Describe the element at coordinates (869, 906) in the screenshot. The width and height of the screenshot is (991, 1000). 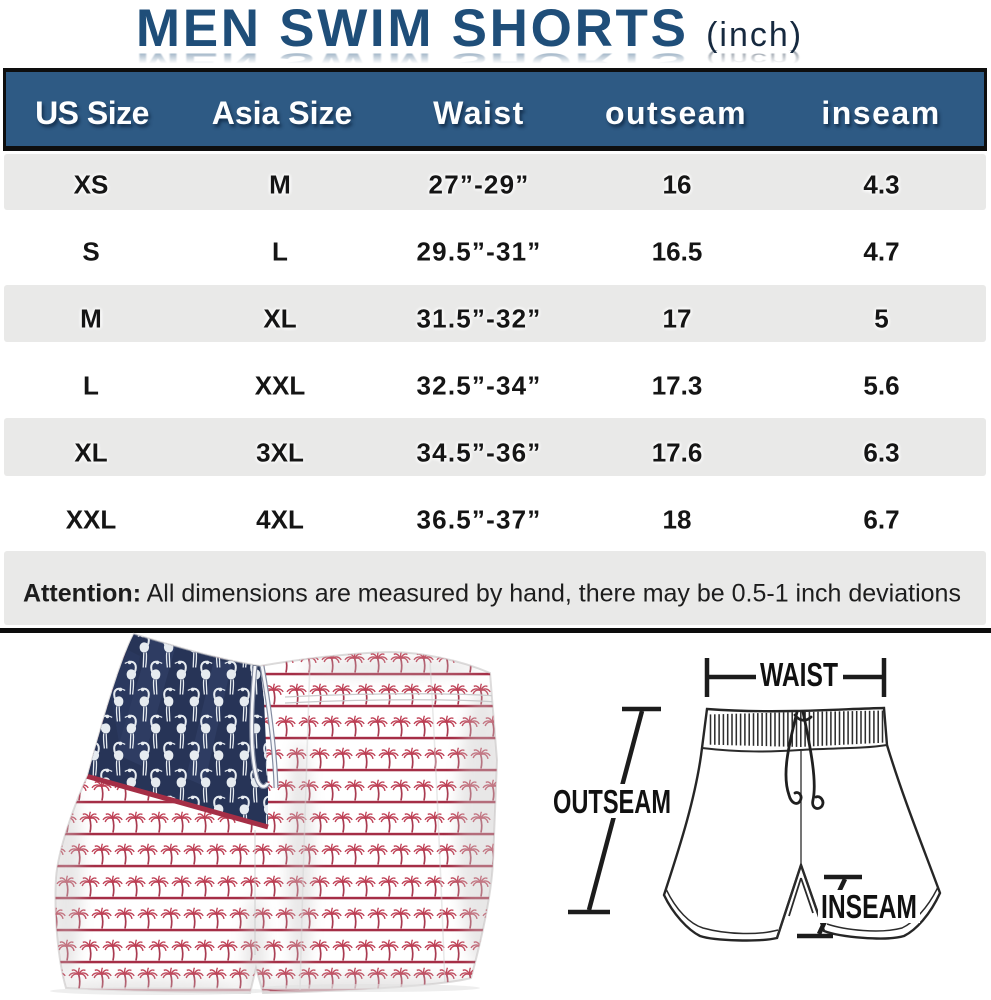
I see `svg-text: INSEAM` at that location.